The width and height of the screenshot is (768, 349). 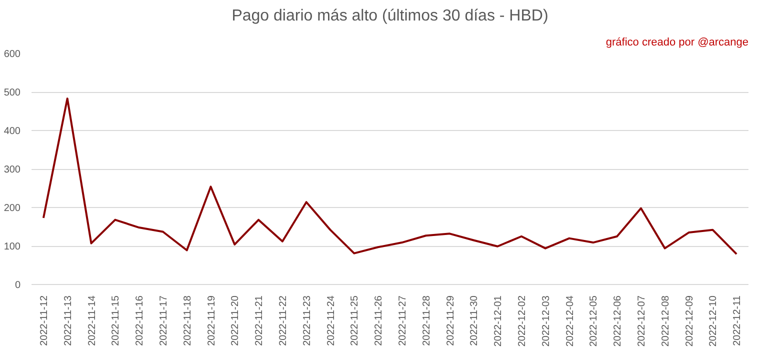 What do you see at coordinates (92, 320) in the screenshot?
I see `x-tick-label: 2022-11-14` at bounding box center [92, 320].